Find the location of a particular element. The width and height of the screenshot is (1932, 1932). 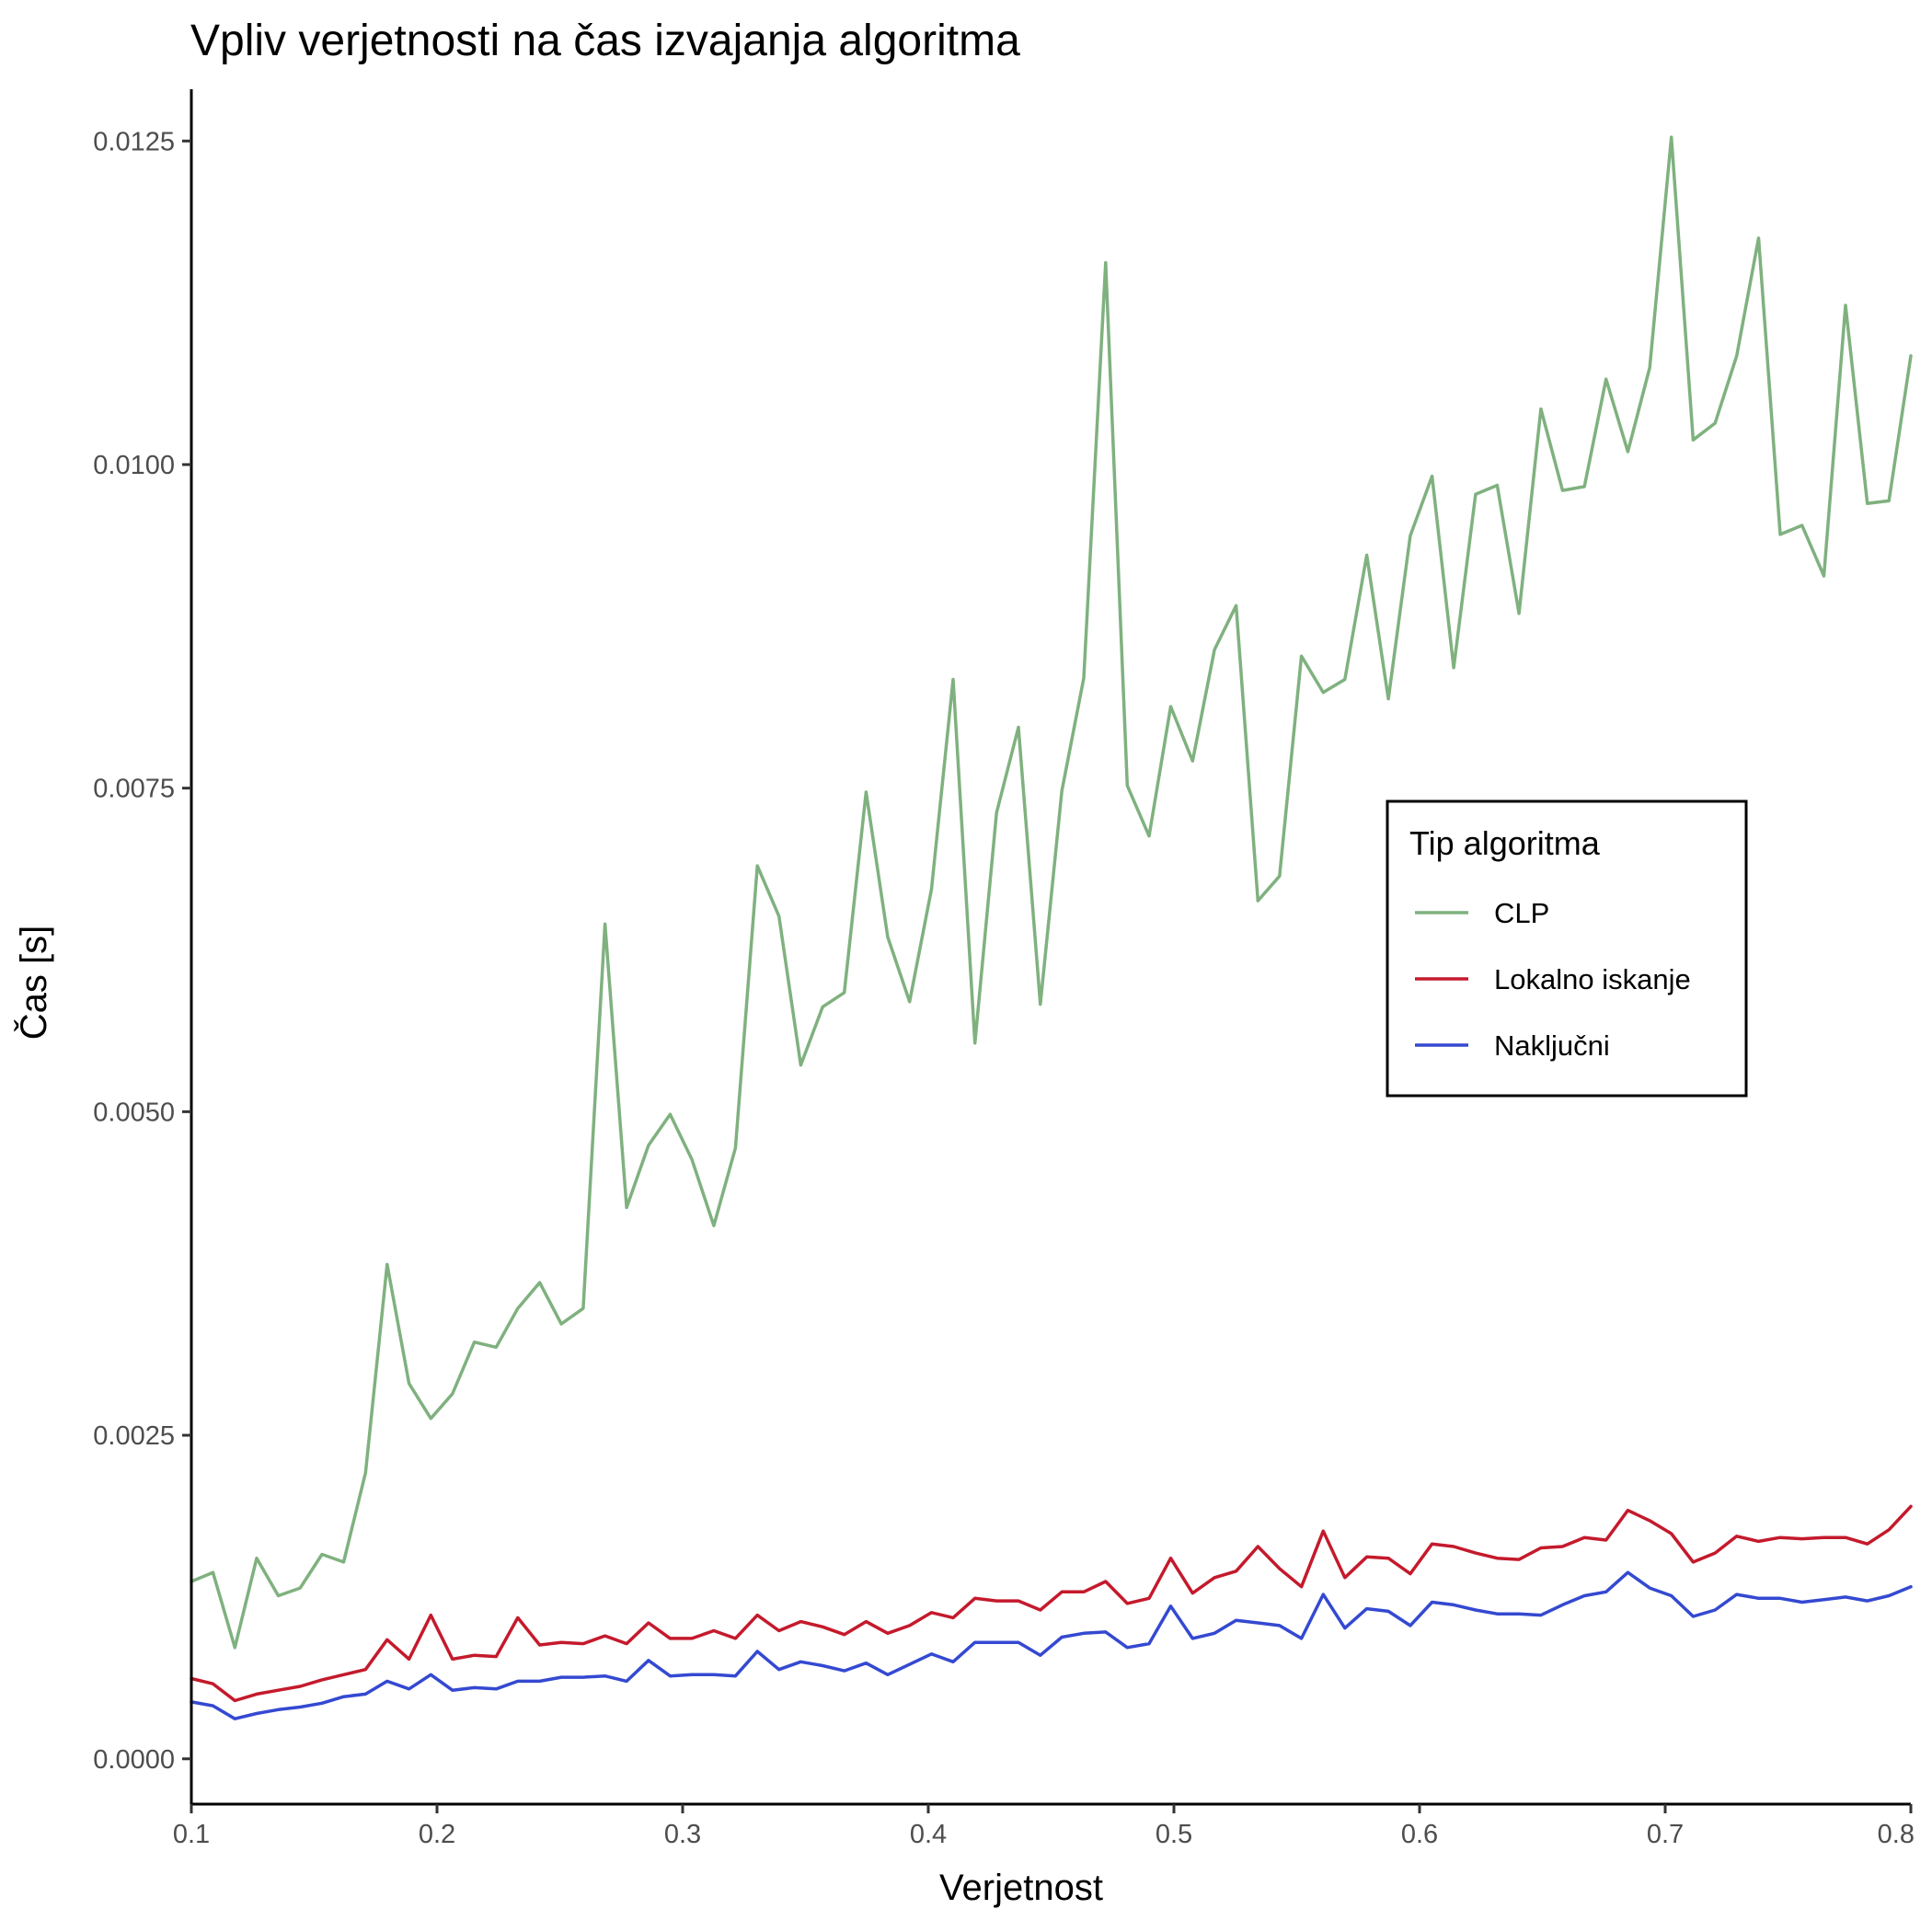

y-tick-label: 0.0125 is located at coordinates (134, 141).